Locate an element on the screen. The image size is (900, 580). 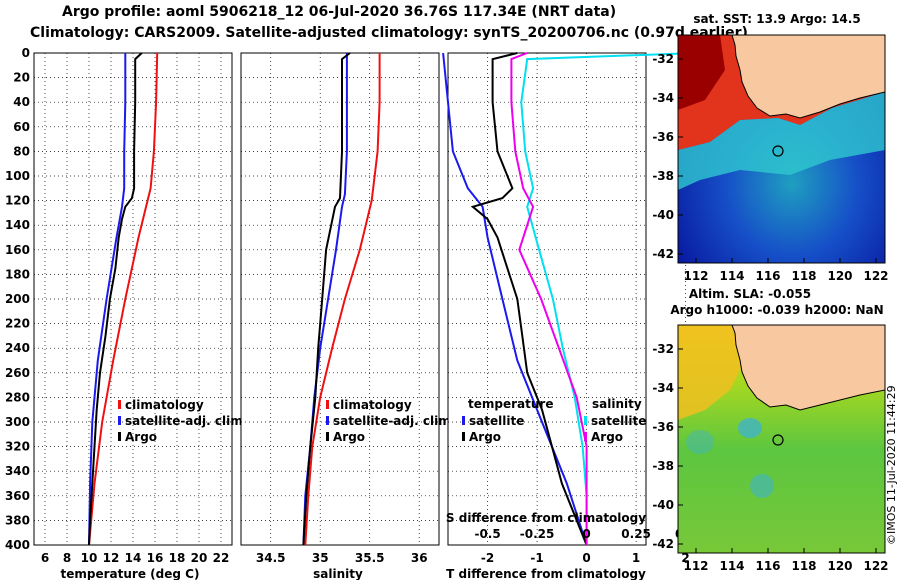
sla-high-nearshore is located at coordinates (711, 372).